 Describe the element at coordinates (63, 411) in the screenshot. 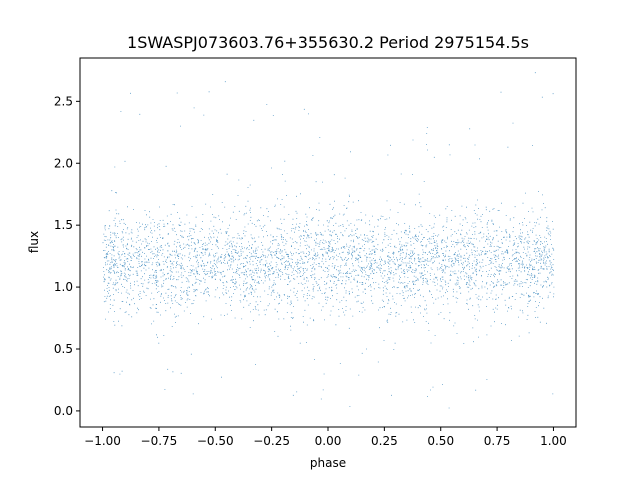

I see `y-tick-label: 0.0` at that location.